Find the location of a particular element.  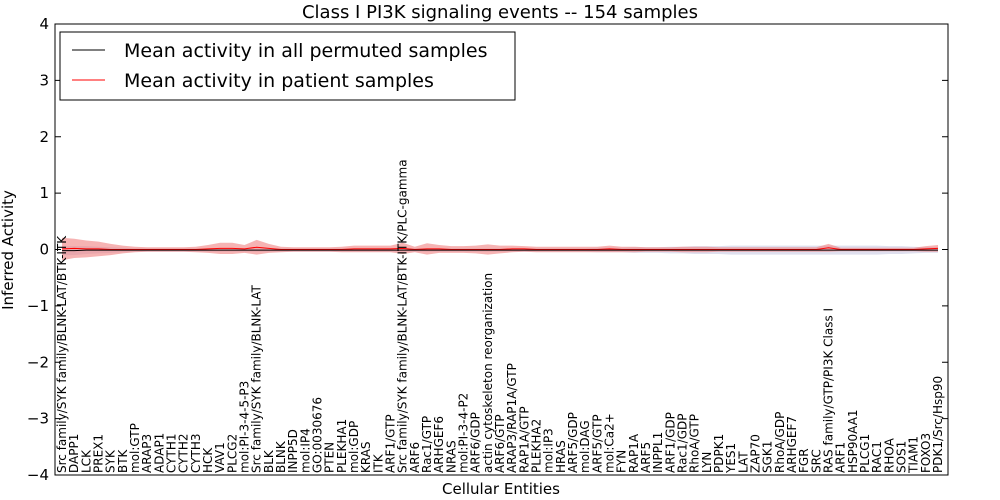

x-tick-label: FGR is located at coordinates (804, 460).